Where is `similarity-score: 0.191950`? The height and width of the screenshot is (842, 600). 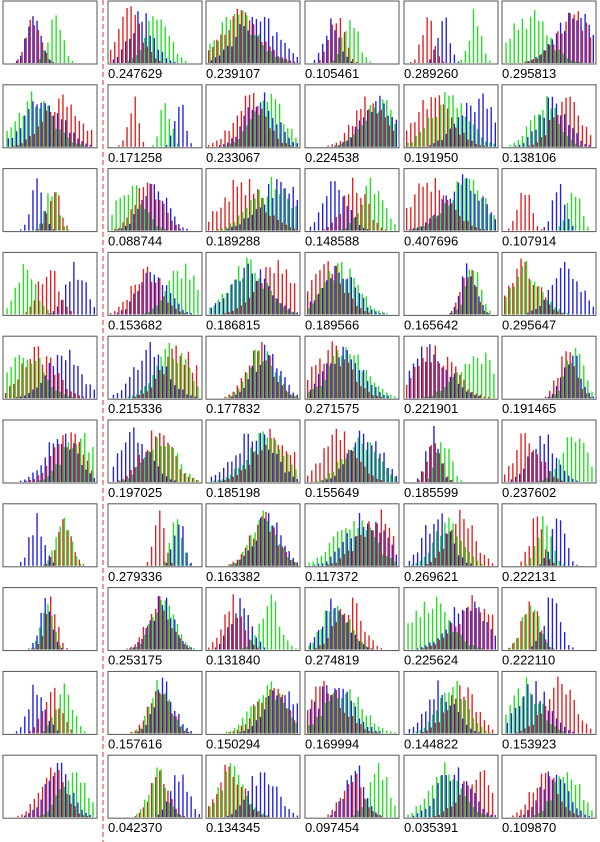
similarity-score: 0.191950 is located at coordinates (431, 157).